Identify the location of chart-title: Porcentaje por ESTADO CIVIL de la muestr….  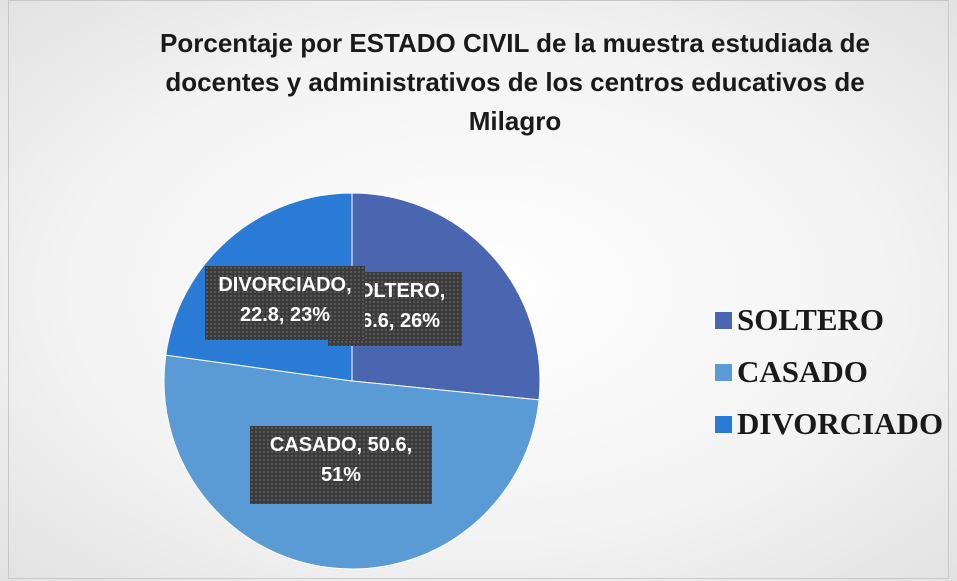
(515, 82).